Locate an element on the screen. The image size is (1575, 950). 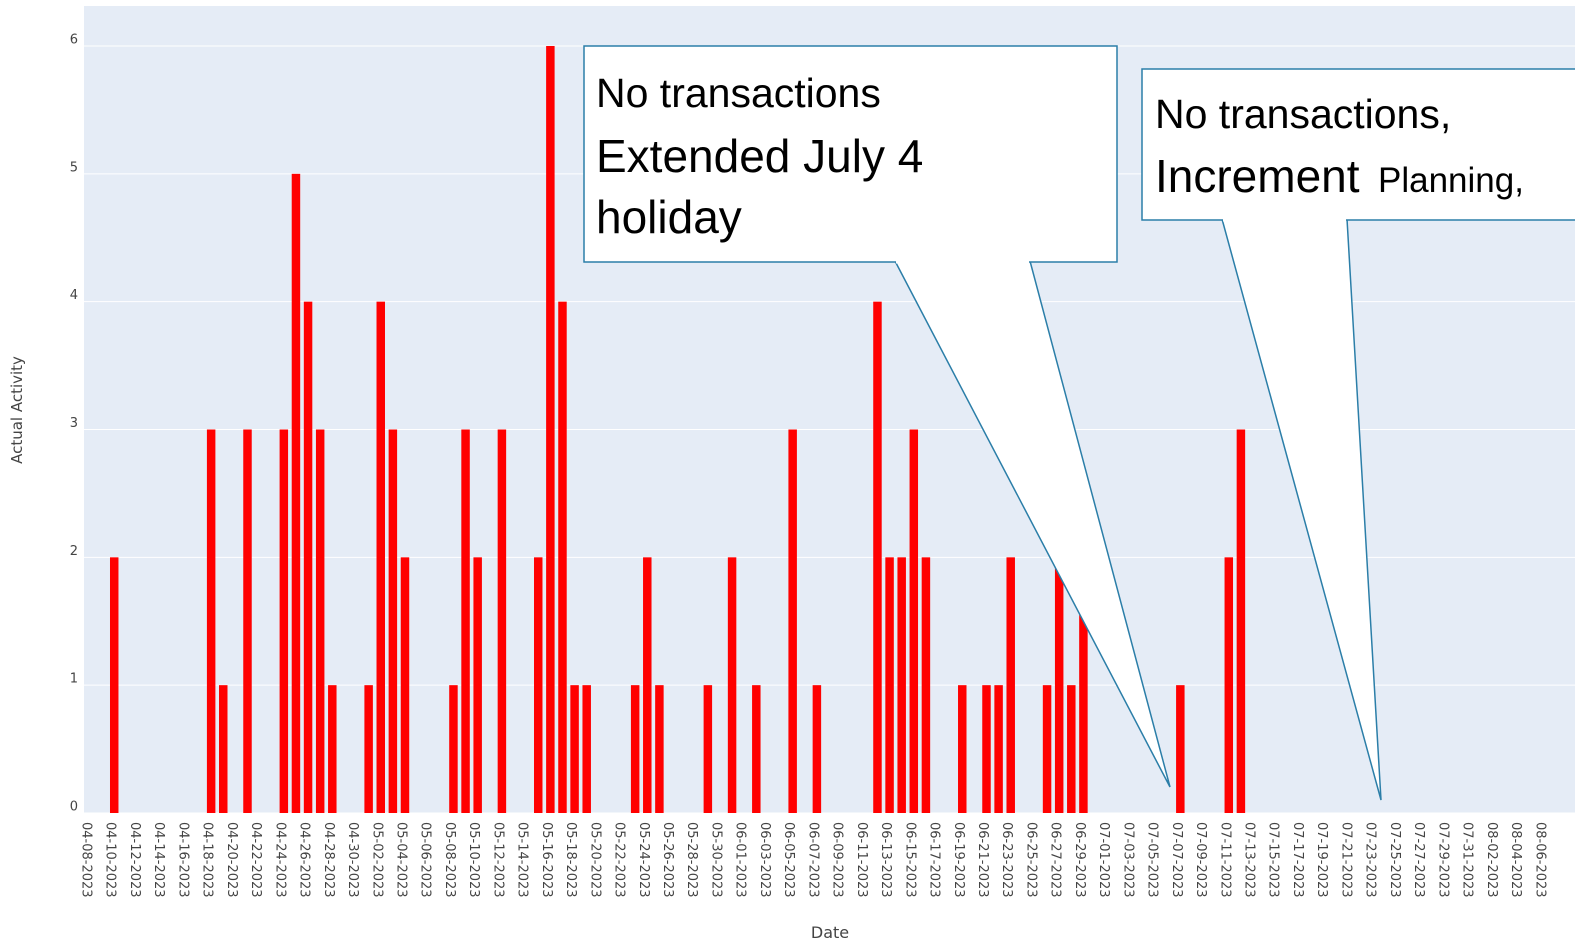
x-tick-label: 06-11-2023 is located at coordinates (861, 860).